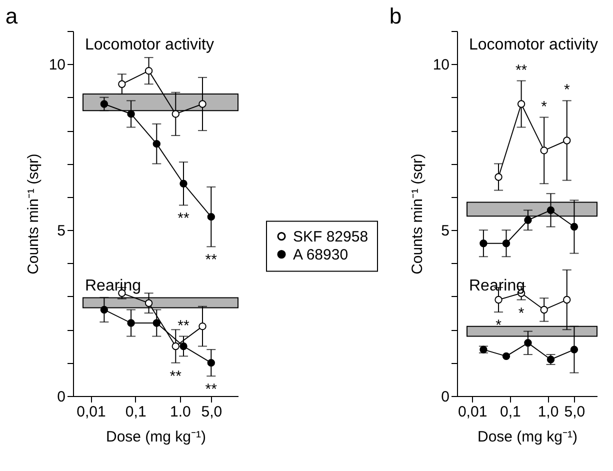  What do you see at coordinates (11, 16) in the screenshot?
I see `chart-title: a` at bounding box center [11, 16].